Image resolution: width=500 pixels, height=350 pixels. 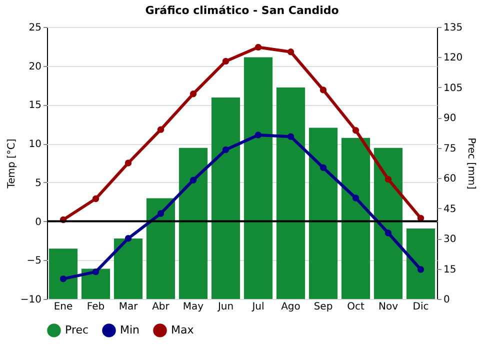 I want to click on y-tick-label: −10, so click(x=31, y=300).